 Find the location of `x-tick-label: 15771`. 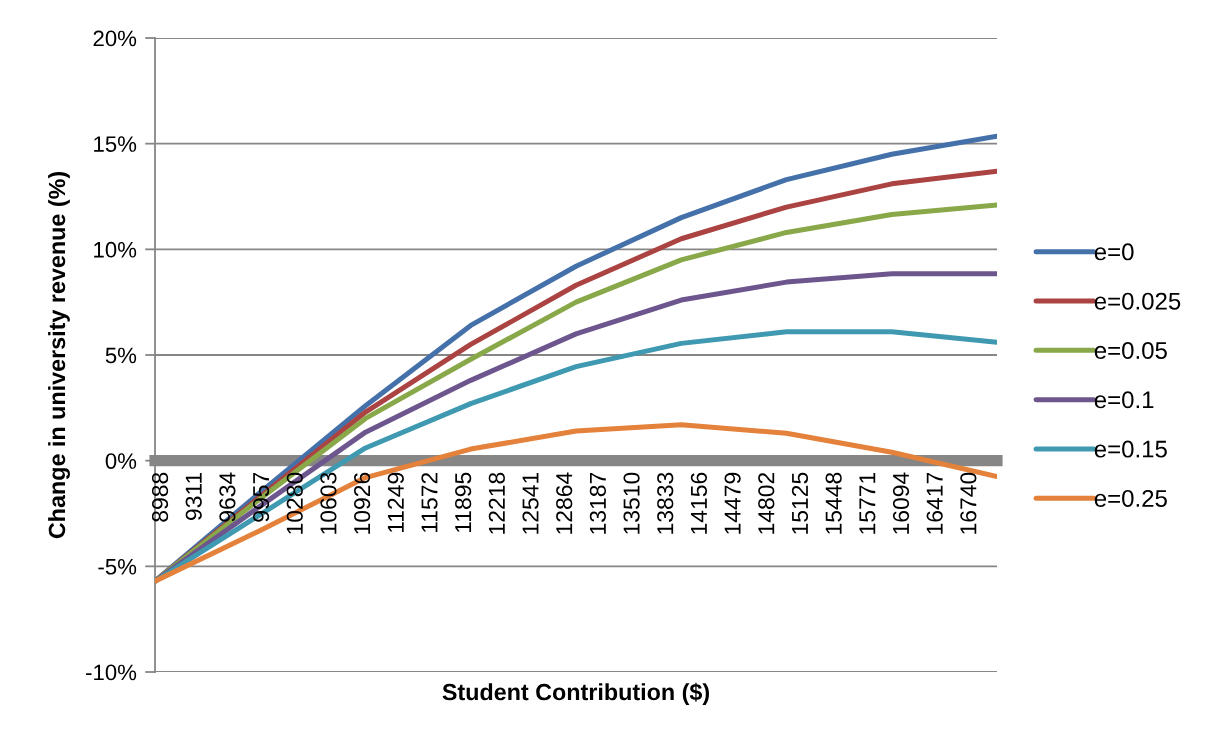

x-tick-label: 15771 is located at coordinates (867, 503).